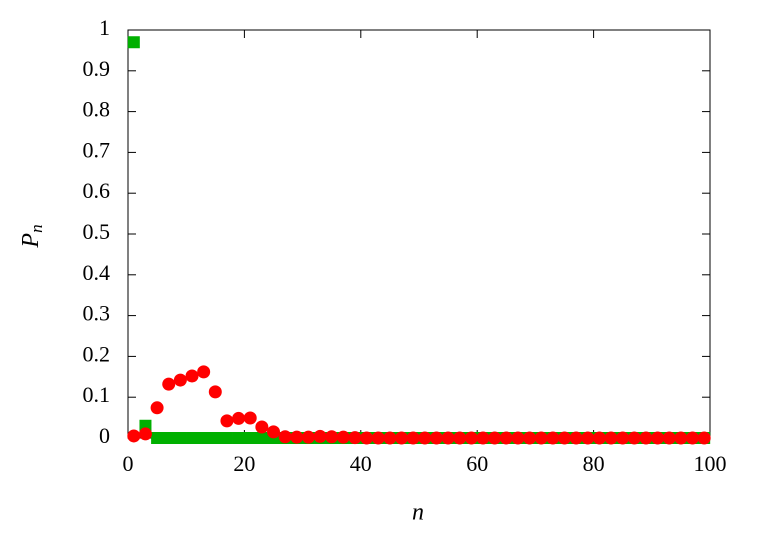  I want to click on y-axis-label: Pn, so click(32, 236).